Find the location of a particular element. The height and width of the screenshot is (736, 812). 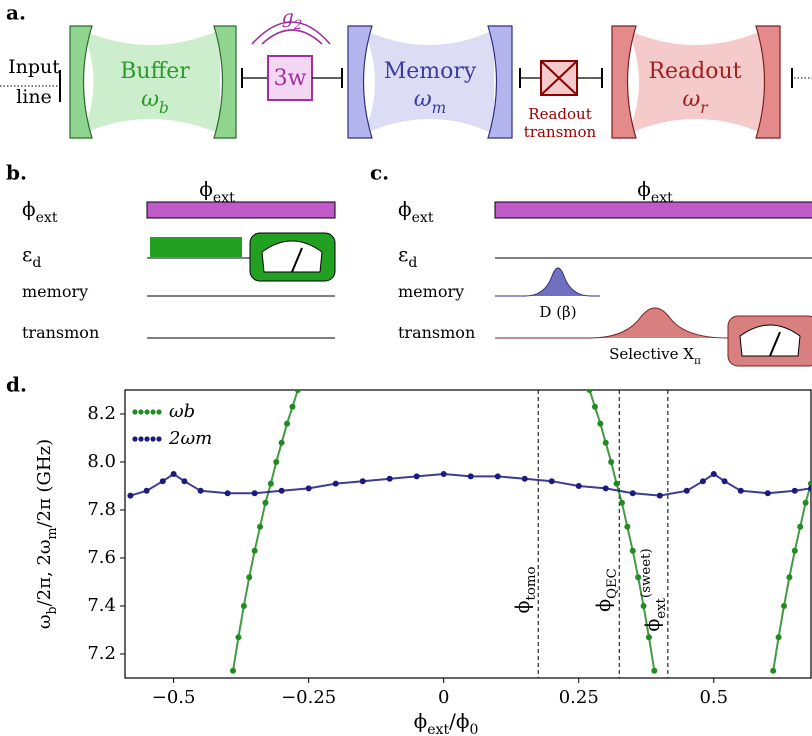

x-axis-label-run: ext is located at coordinates (438, 729).